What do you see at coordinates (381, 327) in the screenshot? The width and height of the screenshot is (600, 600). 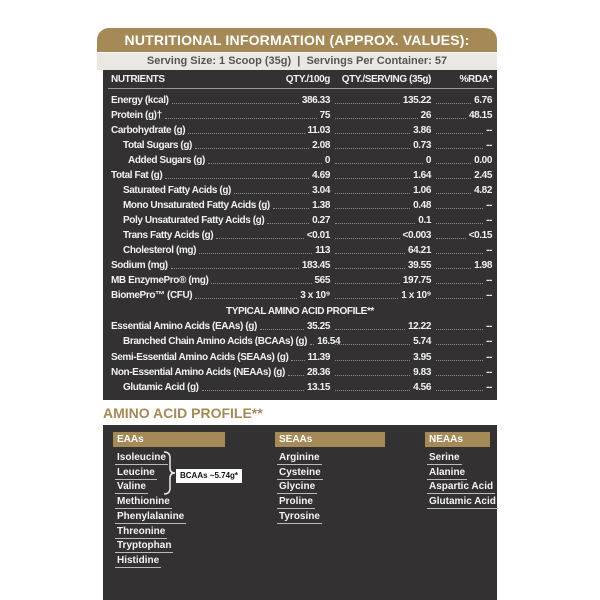 I see `serving-cell: 12.22` at bounding box center [381, 327].